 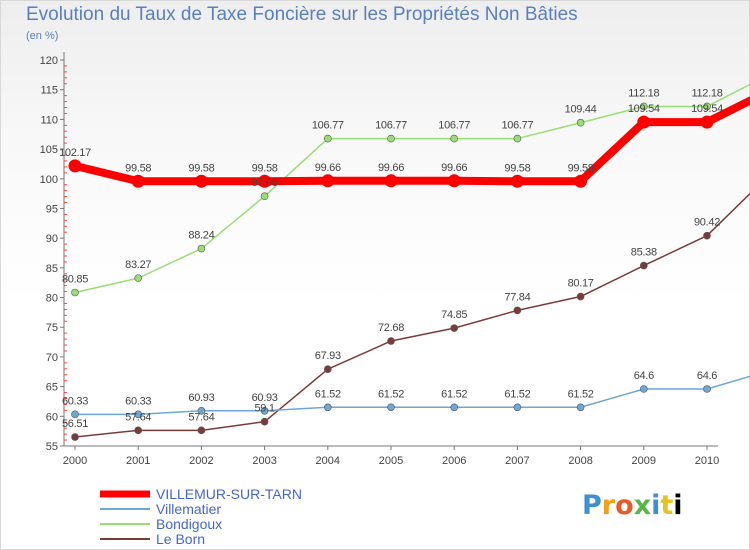 What do you see at coordinates (49, 120) in the screenshot?
I see `y-tick-label: 110` at bounding box center [49, 120].